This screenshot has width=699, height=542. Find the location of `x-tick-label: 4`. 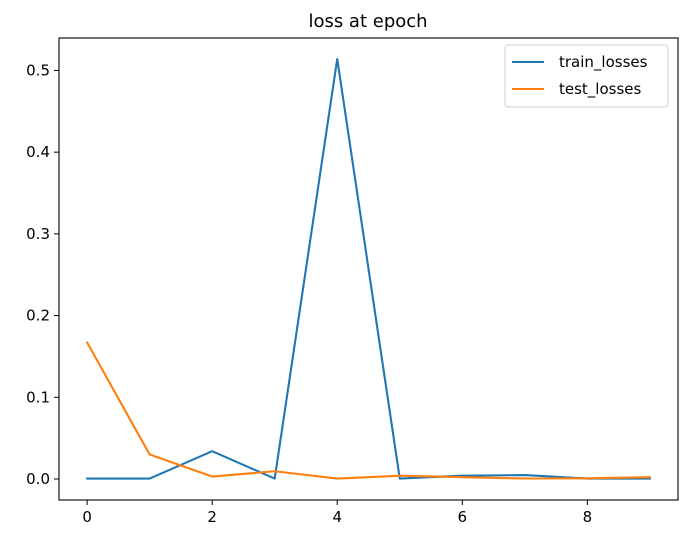

x-tick-label: 4 is located at coordinates (337, 517).